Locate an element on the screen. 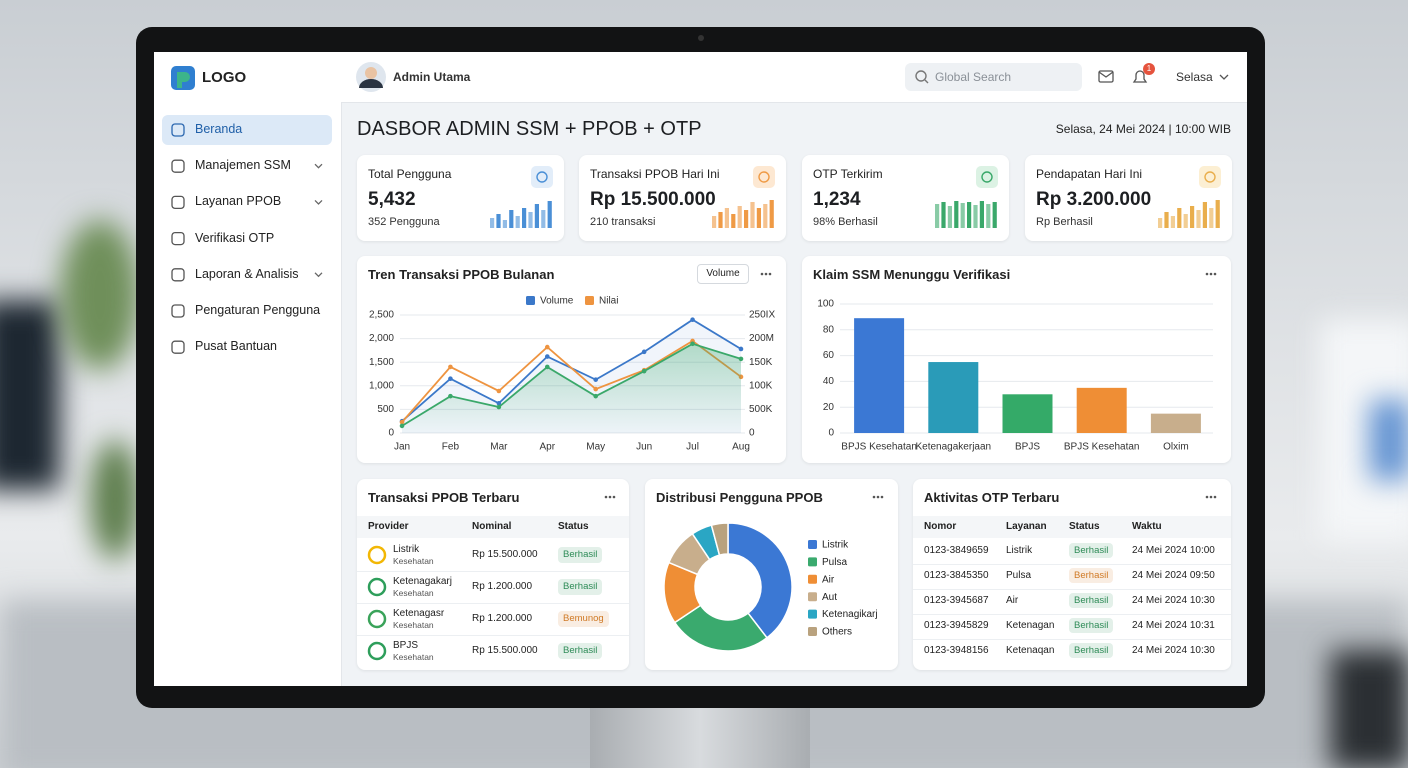 Image resolution: width=1408 pixels, height=768 pixels. menu-item: Pengaturan Pengguna is located at coordinates (258, 310).